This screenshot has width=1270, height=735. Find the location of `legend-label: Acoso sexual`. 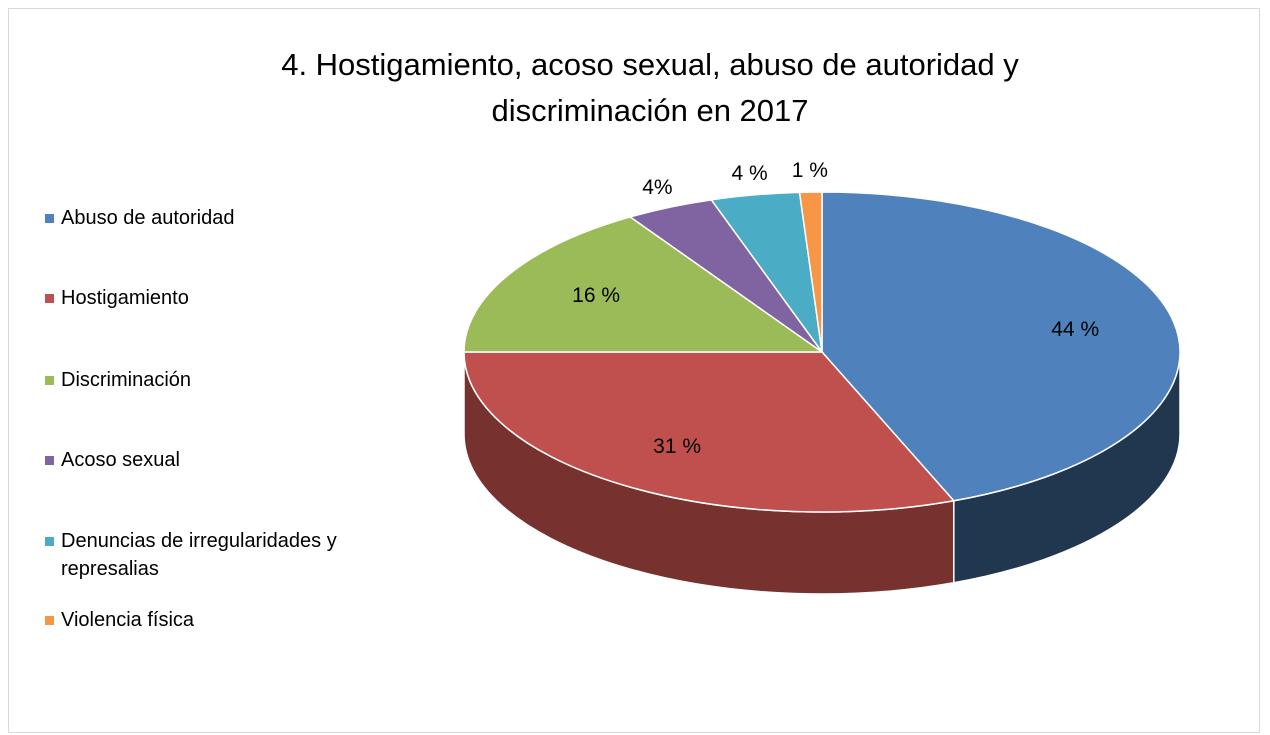

legend-label: Acoso sexual is located at coordinates (120, 460).